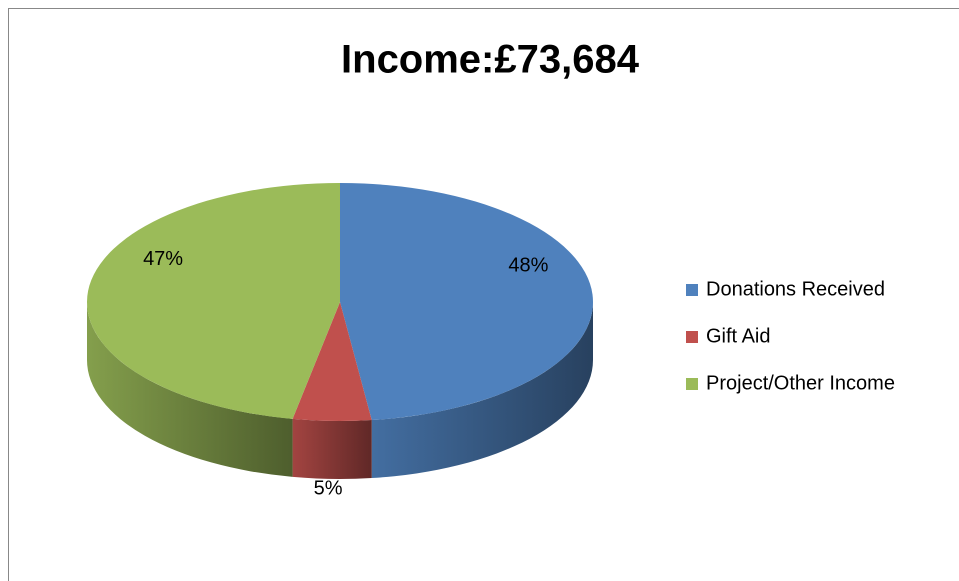 This screenshot has width=959, height=581. I want to click on data-label: 5%, so click(328, 488).